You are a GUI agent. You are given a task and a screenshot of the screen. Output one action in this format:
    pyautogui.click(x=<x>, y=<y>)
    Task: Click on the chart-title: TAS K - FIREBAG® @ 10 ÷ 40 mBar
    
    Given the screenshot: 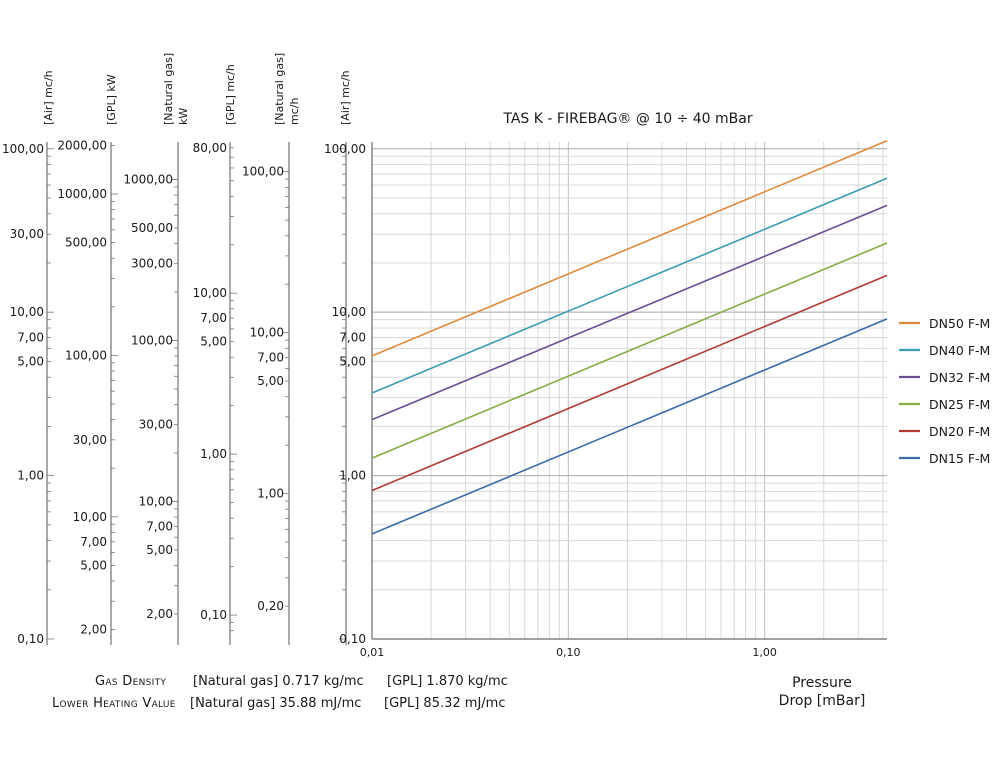 What is the action you would take?
    pyautogui.click(x=627, y=119)
    